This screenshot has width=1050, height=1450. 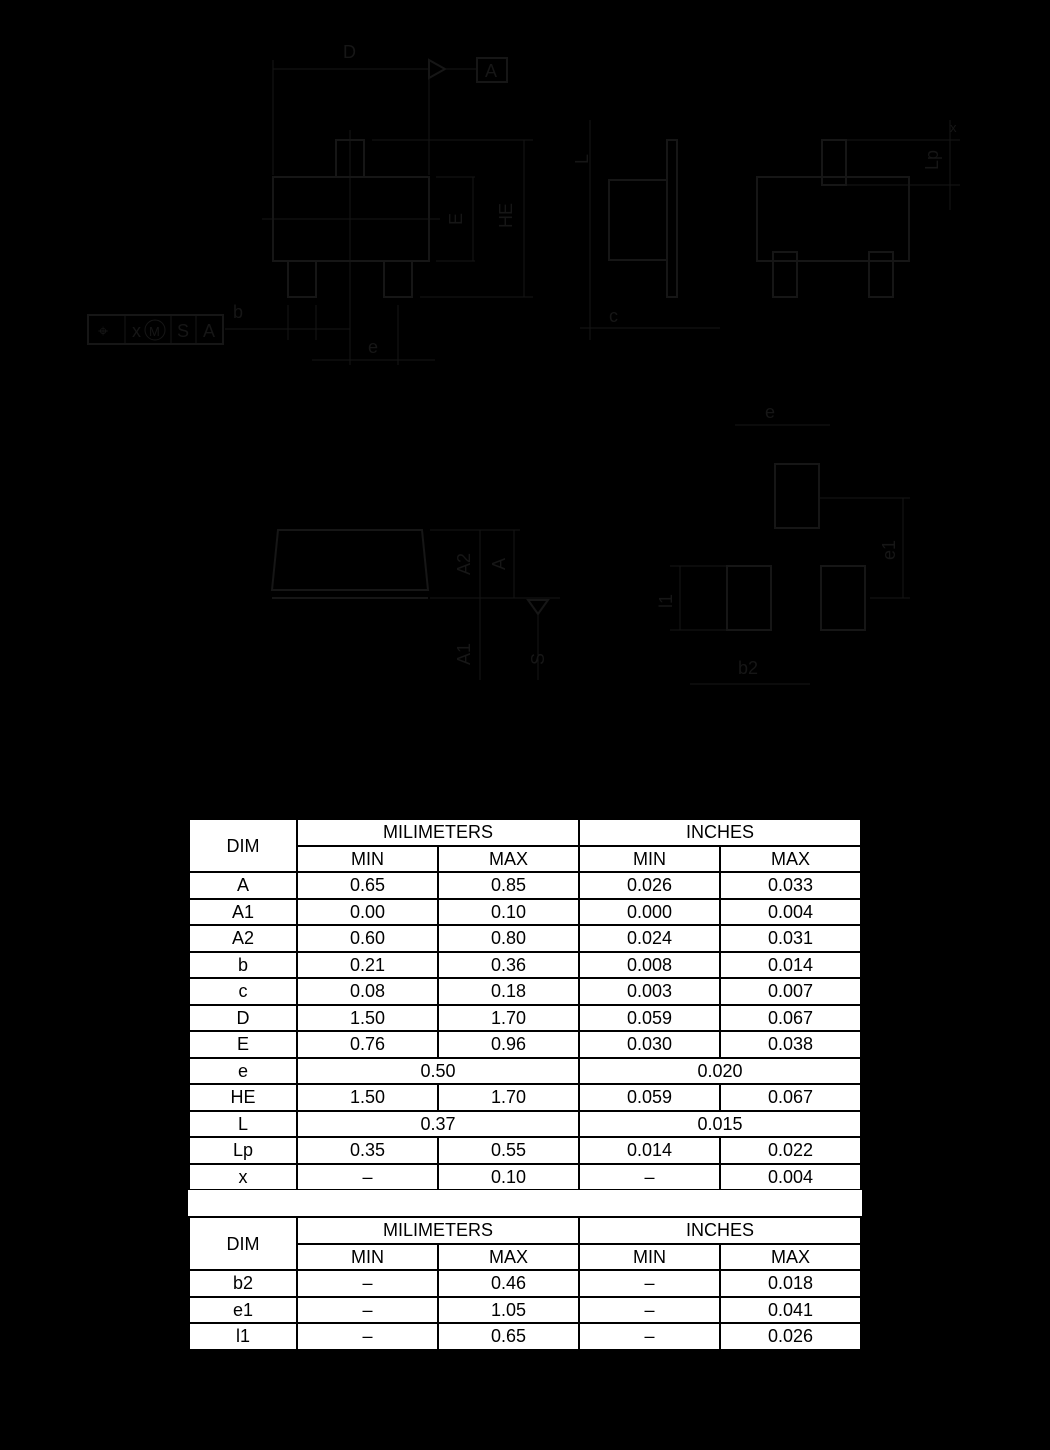 I want to click on dim-label-A2: A2, so click(x=464, y=564).